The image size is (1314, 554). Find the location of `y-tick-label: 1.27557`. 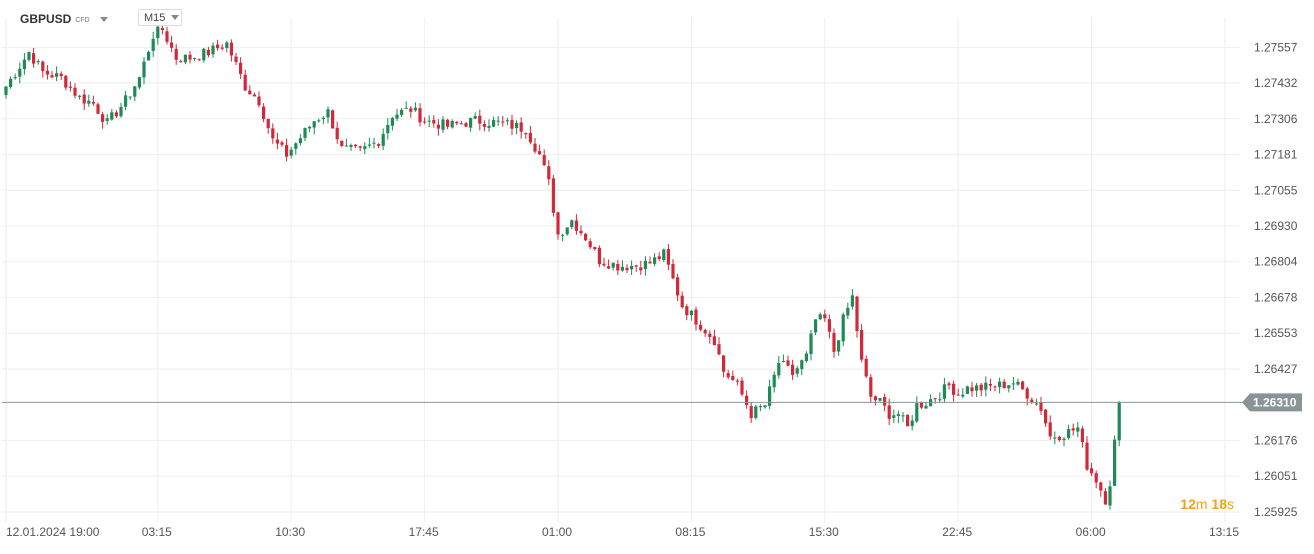

y-tick-label: 1.27557 is located at coordinates (1276, 47).